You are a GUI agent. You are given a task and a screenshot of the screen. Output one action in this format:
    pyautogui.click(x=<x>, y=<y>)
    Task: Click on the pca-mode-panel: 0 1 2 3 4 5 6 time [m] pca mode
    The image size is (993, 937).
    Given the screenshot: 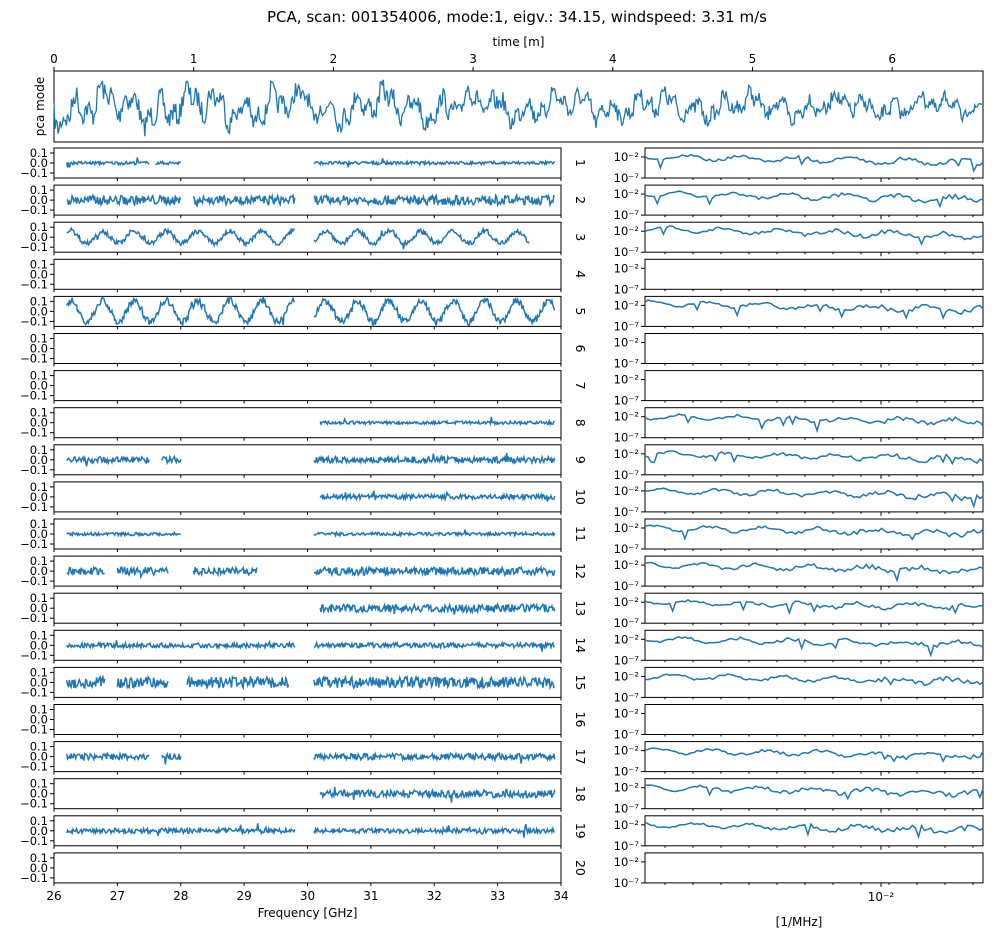 What is the action you would take?
    pyautogui.click(x=508, y=89)
    